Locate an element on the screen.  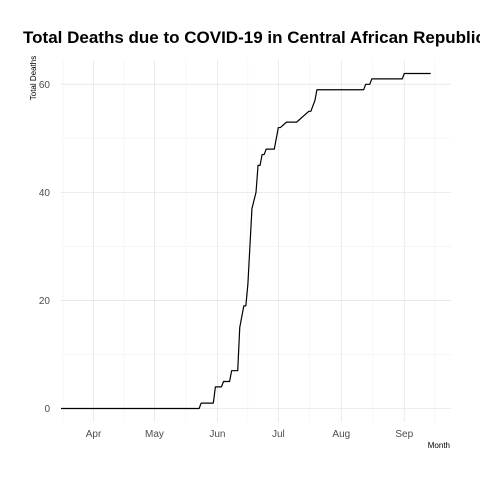
x-axis-tick-labels: Apr May Jun Jul Aug Sep is located at coordinates (250, 434).